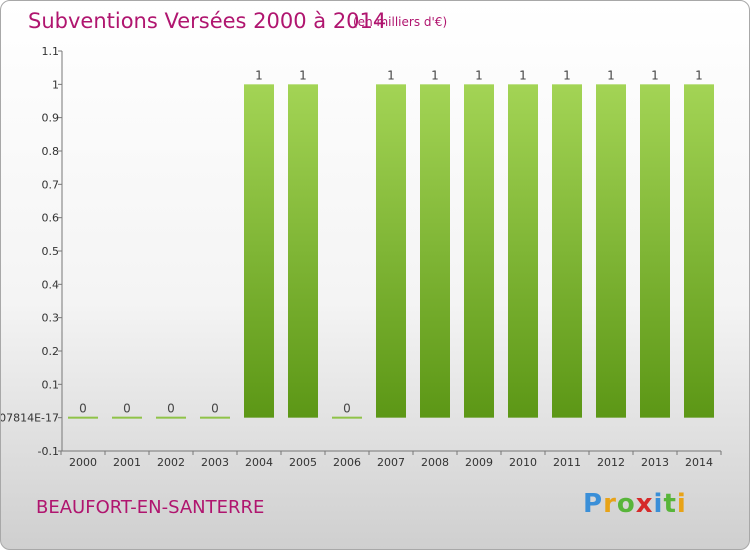  What do you see at coordinates (400, 22) in the screenshot?
I see `unit-note: (en milliers d'€)` at bounding box center [400, 22].